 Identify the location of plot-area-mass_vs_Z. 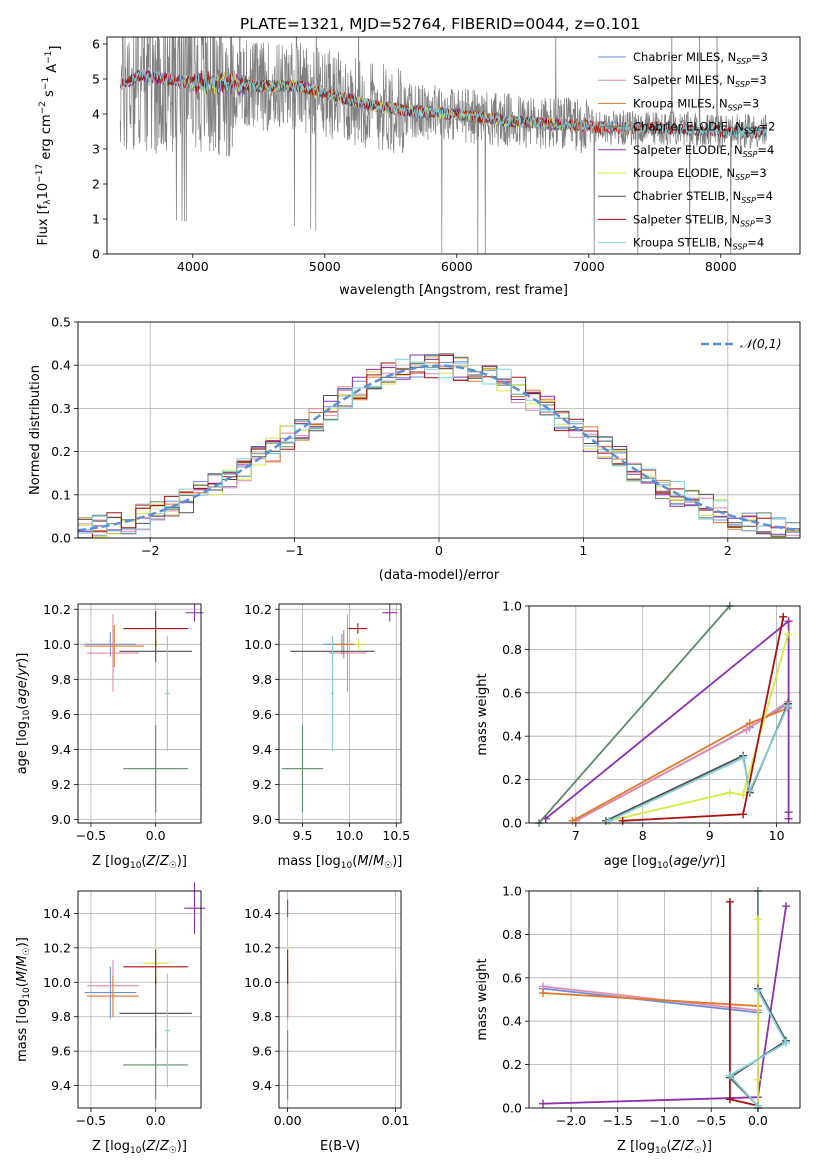
(144, 991).